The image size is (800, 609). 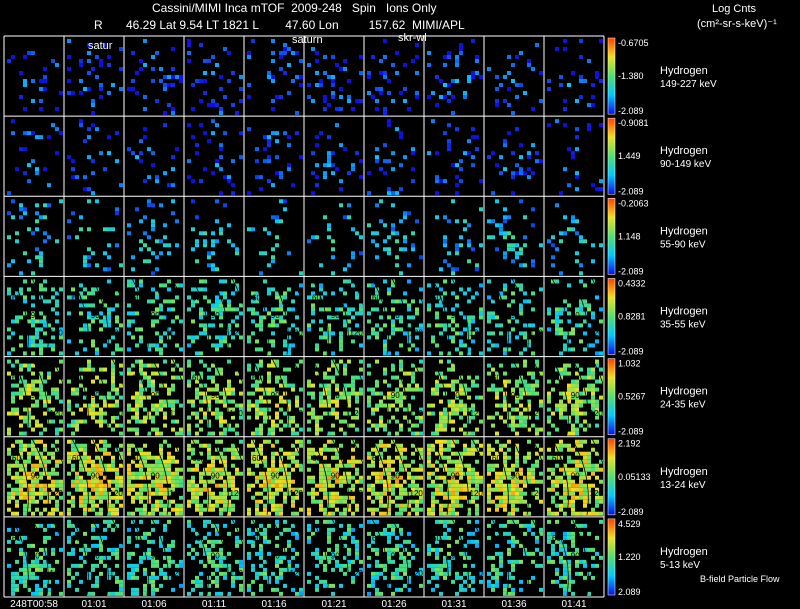 I want to click on panel-r2-c1, so click(x=94, y=236).